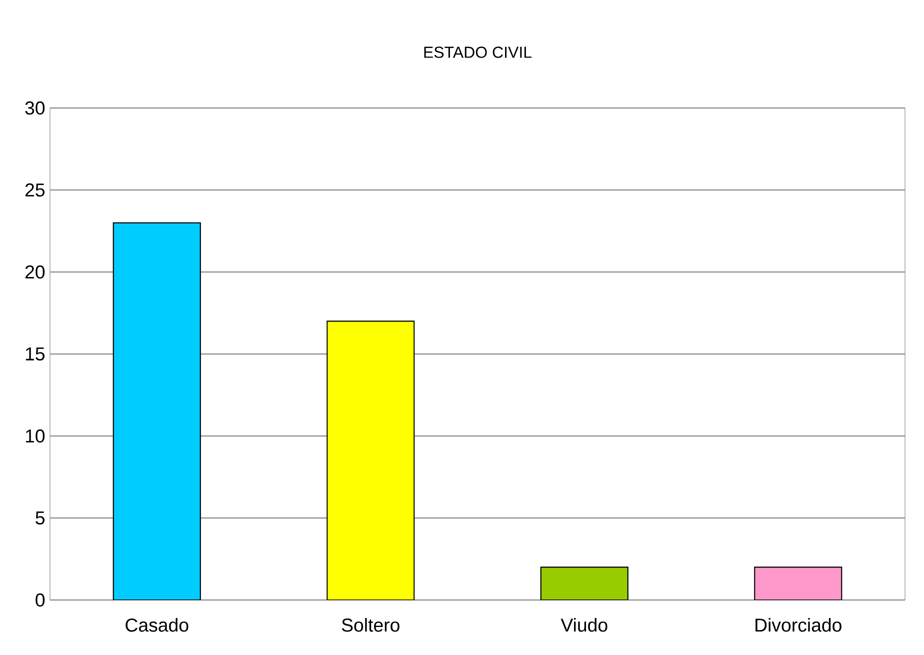 The height and width of the screenshot is (655, 924). What do you see at coordinates (35, 190) in the screenshot?
I see `y-tick-label: 25` at bounding box center [35, 190].